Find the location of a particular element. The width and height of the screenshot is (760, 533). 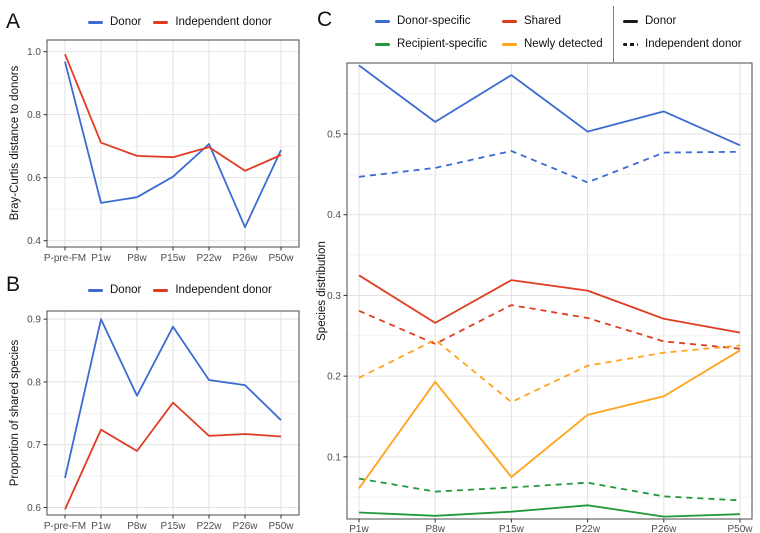

legend-panel-b: Donor Independent donor is located at coordinates (180, 290).